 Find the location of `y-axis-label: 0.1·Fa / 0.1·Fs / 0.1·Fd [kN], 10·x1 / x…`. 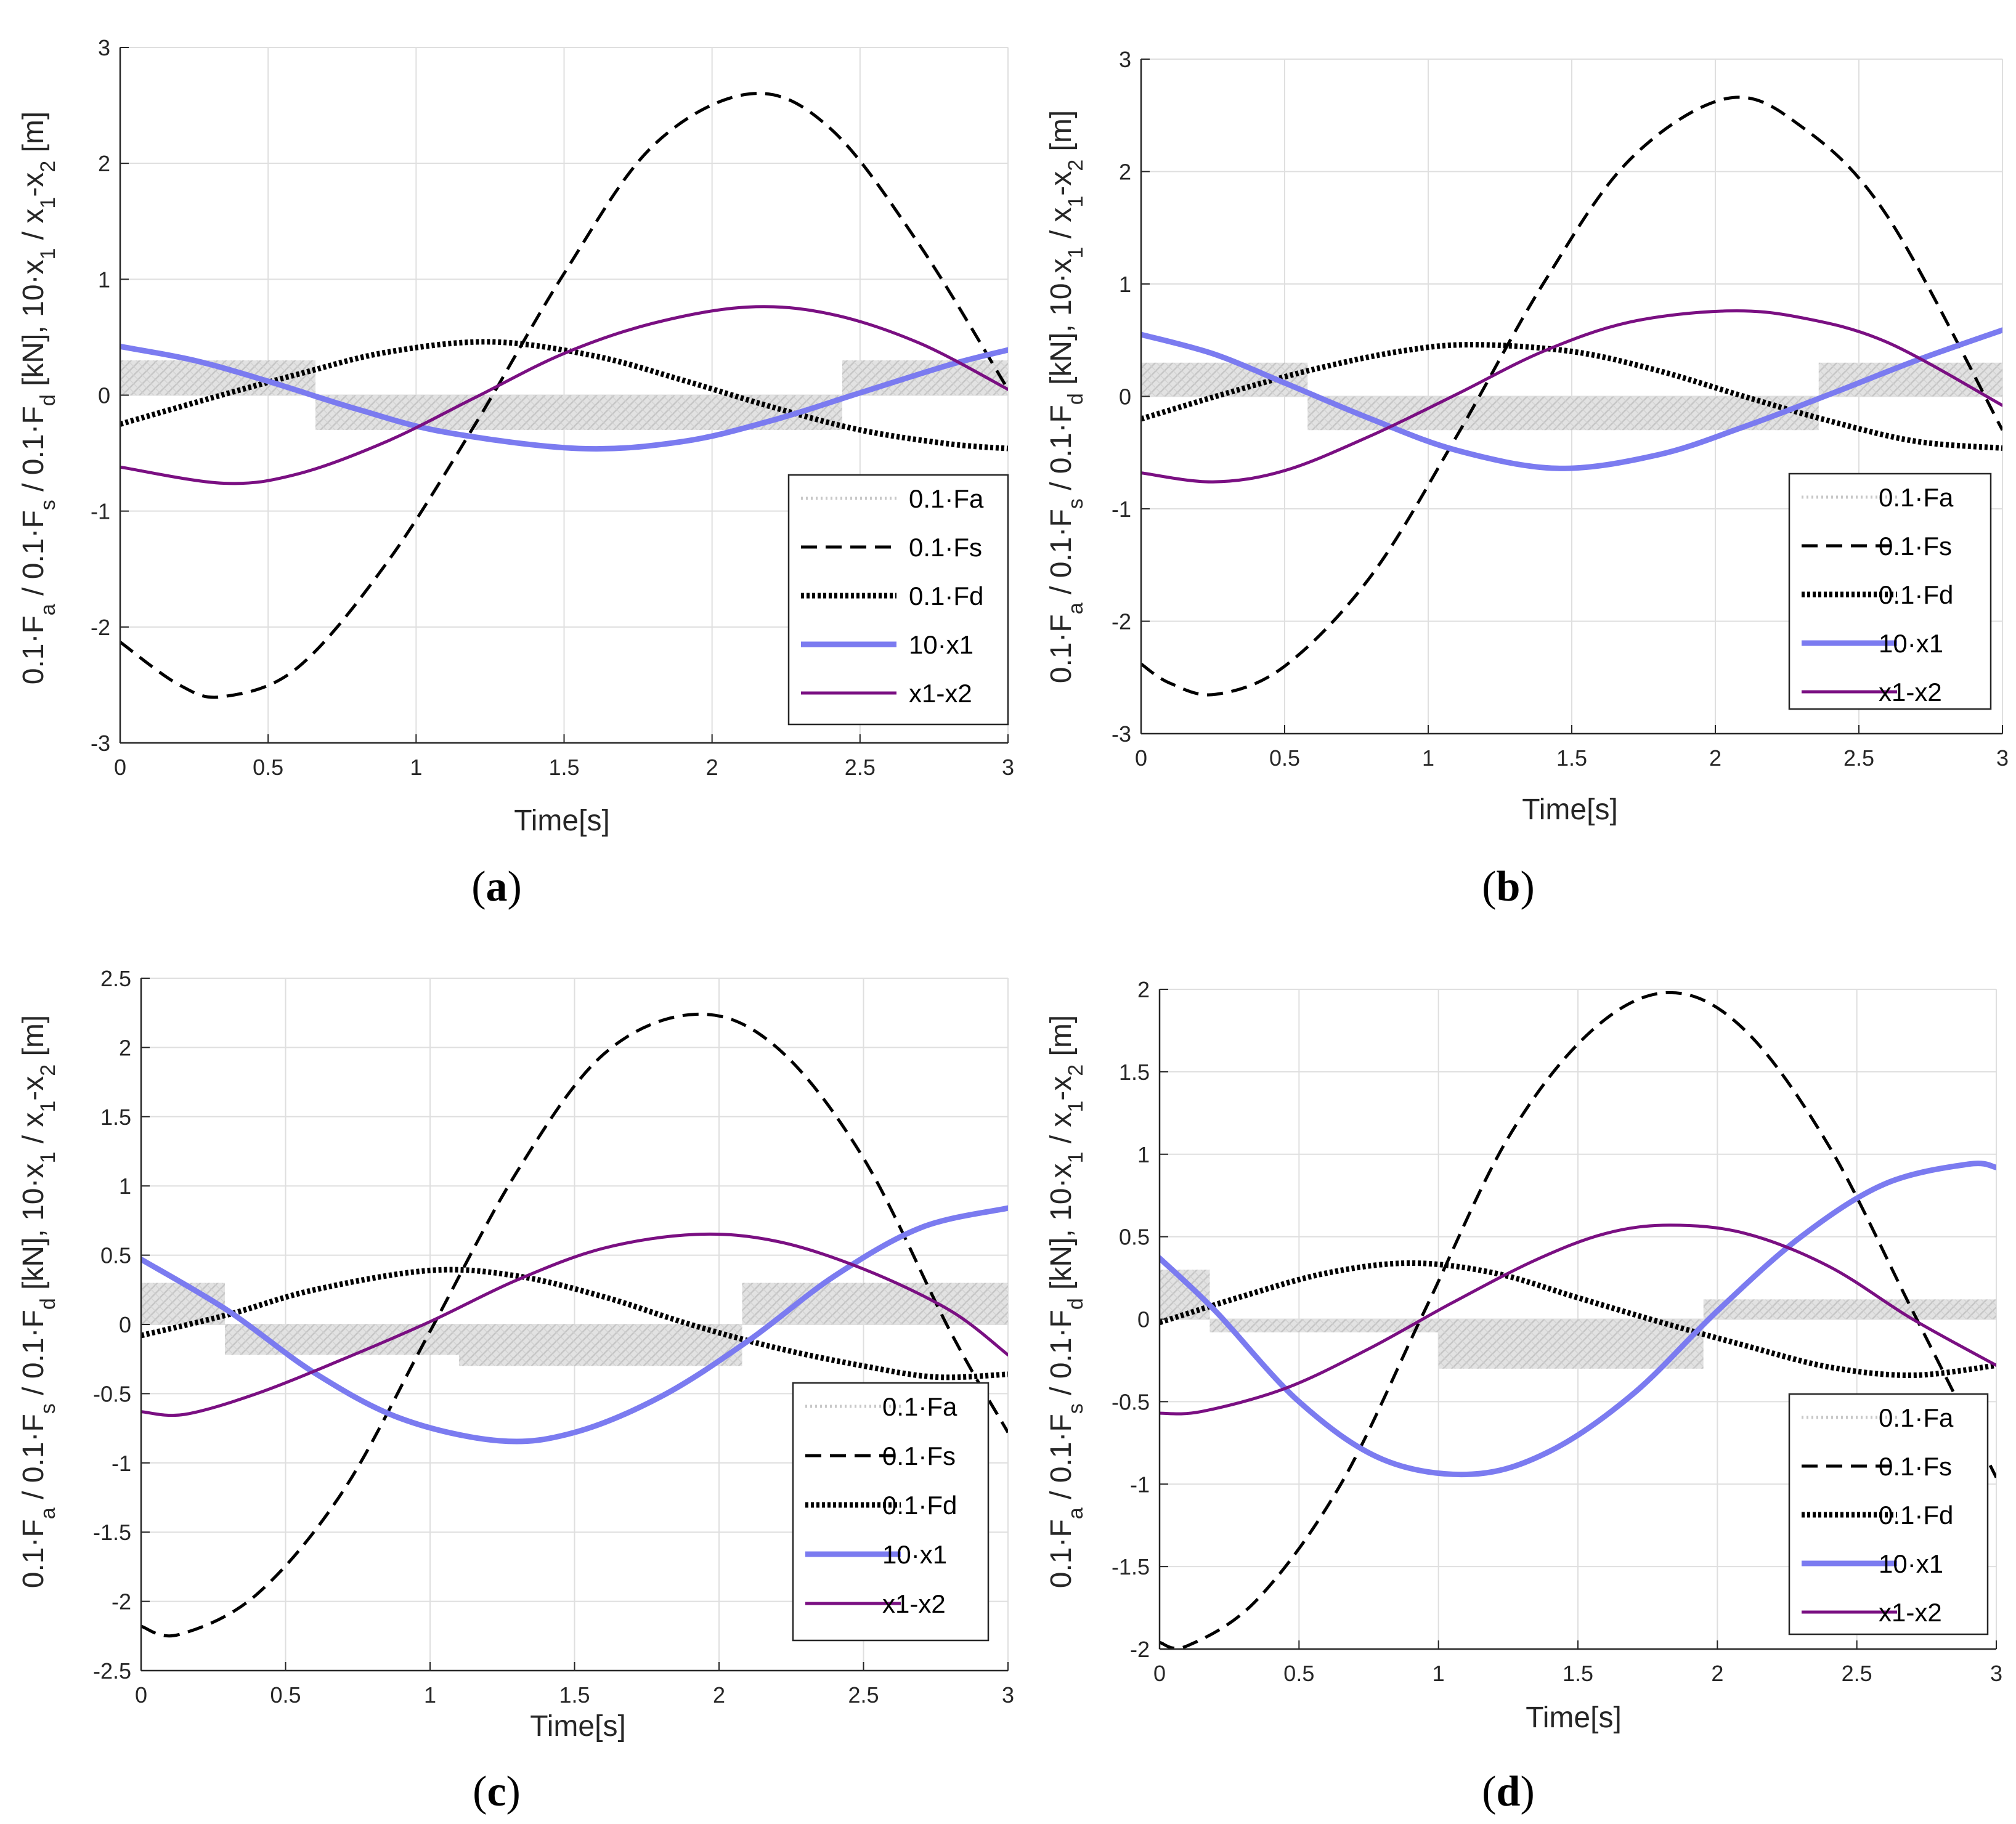

y-axis-label: 0.1·Fa / 0.1·Fs / 0.1·Fd [kN], 10·x1 / x… is located at coordinates (1066, 1301).